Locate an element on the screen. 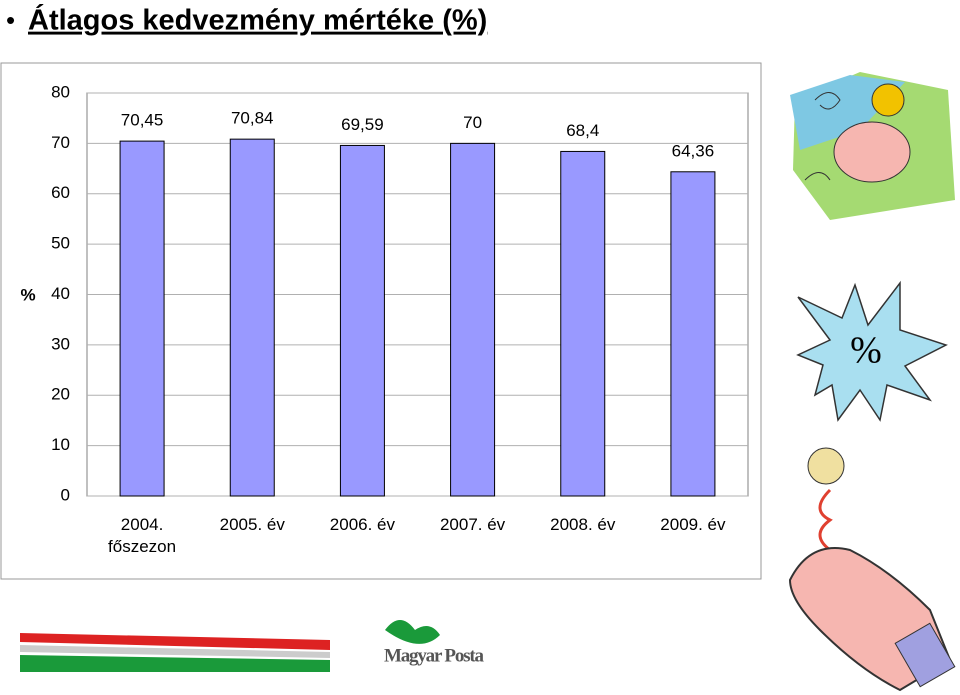 Image resolution: width=960 pixels, height=695 pixels. data-label: 64,36 is located at coordinates (693, 150).